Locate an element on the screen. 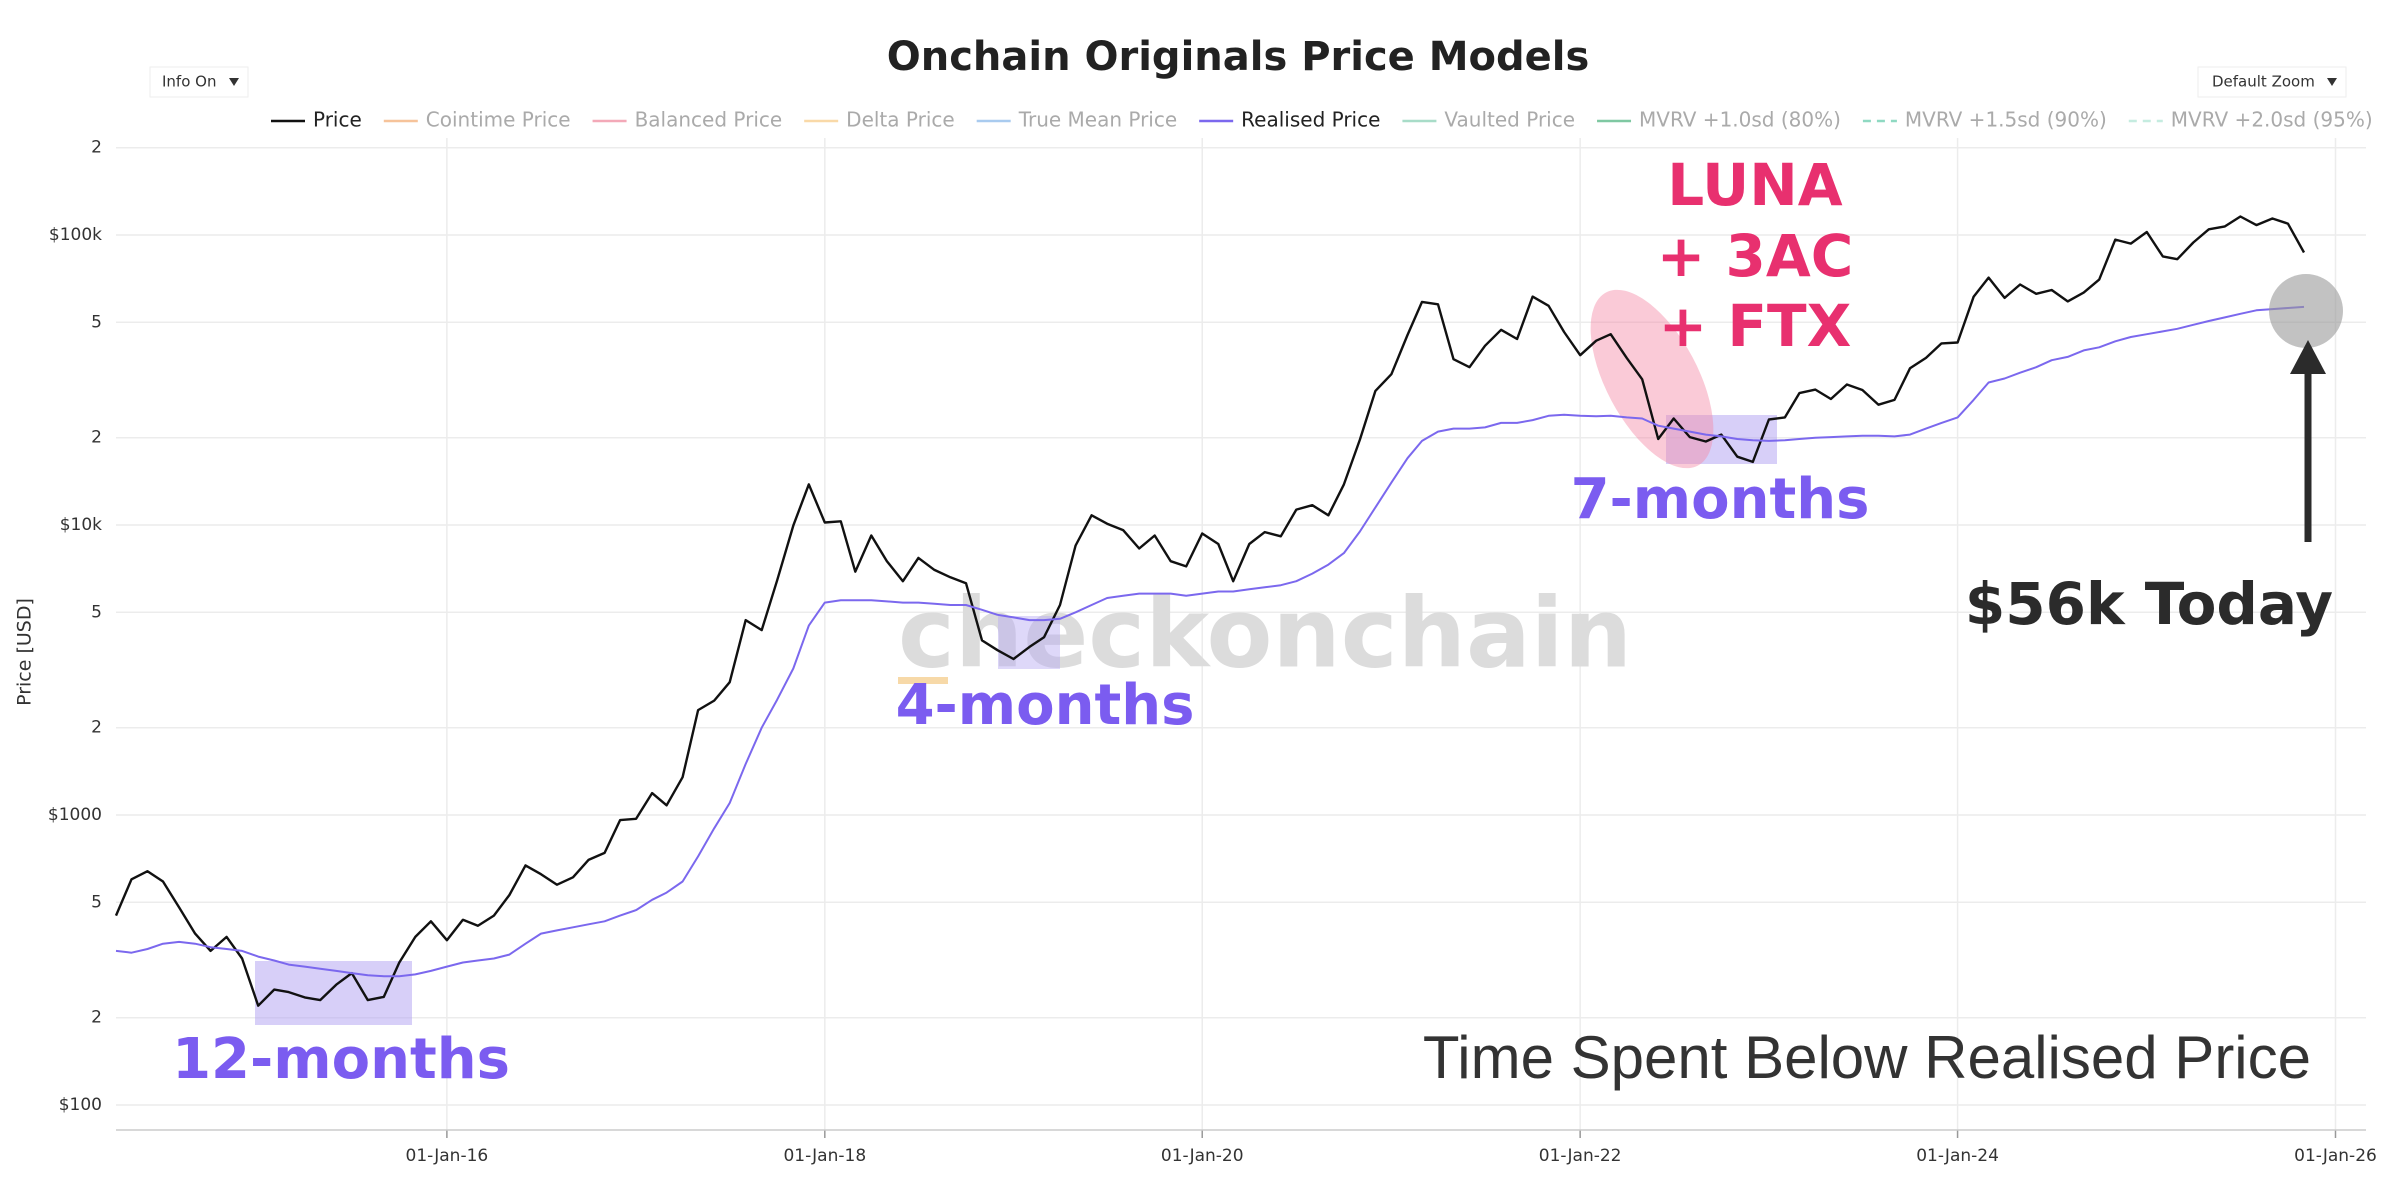 The height and width of the screenshot is (1204, 2400). legend-label: MVRV +1.0sd (80%) is located at coordinates (1740, 120).